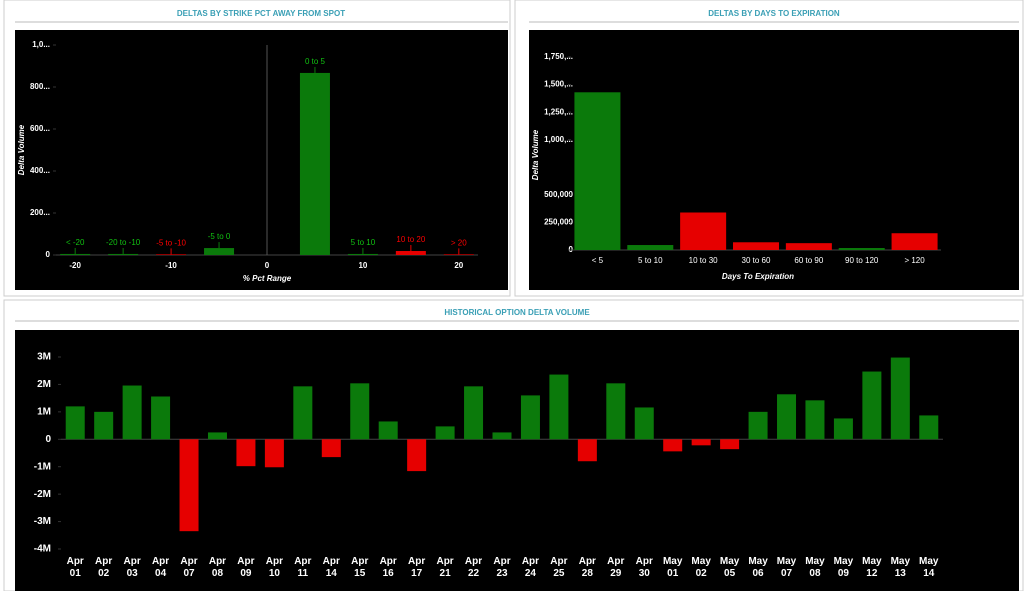  I want to click on x-axis-label: % Pct Range, so click(267, 278).